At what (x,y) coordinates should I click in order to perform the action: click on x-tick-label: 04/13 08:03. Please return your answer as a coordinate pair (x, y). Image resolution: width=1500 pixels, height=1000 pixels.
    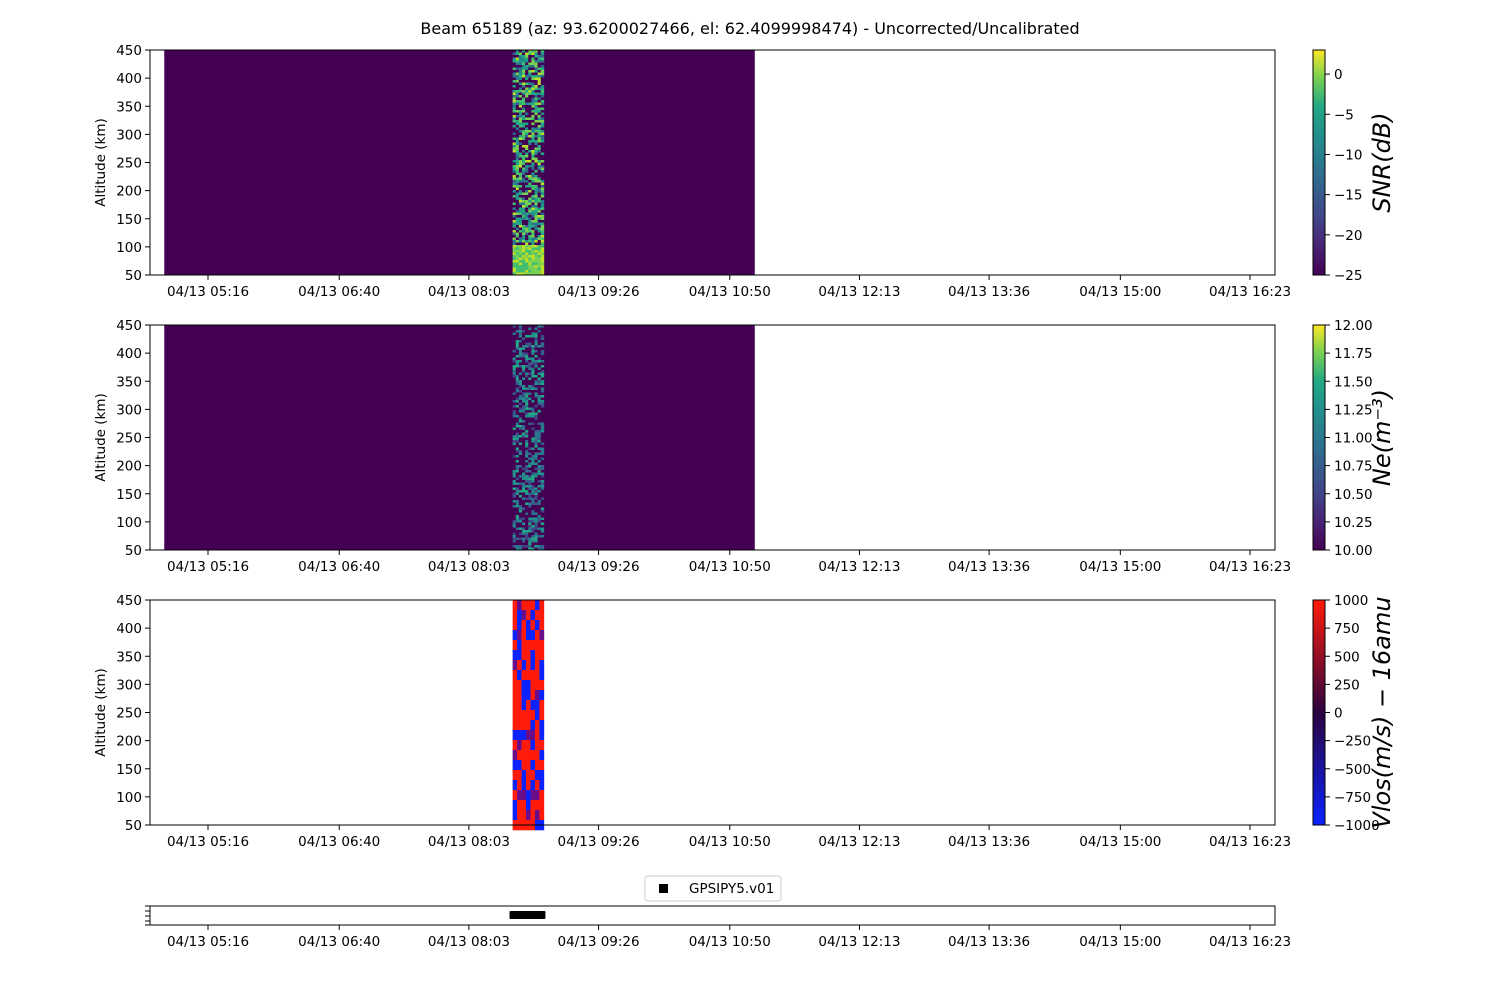
    Looking at the image, I should click on (469, 567).